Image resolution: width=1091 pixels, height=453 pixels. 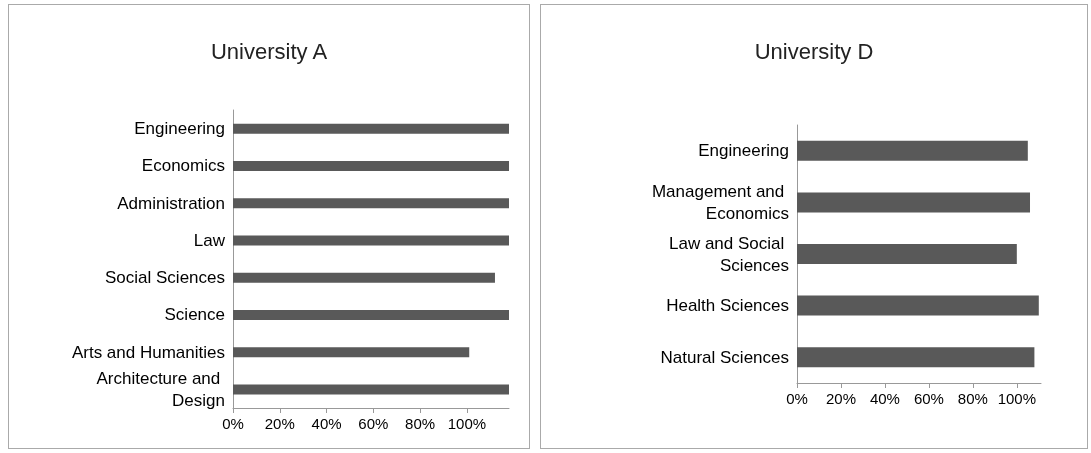 I want to click on y-tick-label: Architecture and Design, so click(x=160, y=389).